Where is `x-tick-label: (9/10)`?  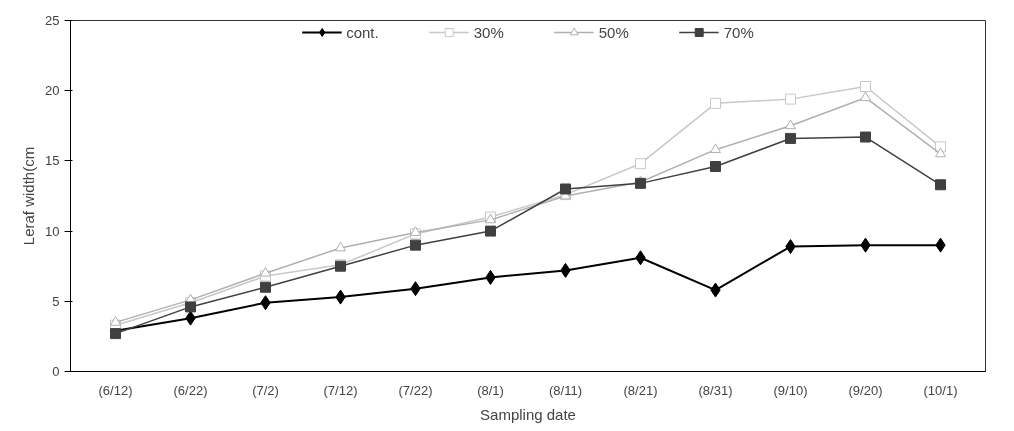 x-tick-label: (9/10) is located at coordinates (790, 390).